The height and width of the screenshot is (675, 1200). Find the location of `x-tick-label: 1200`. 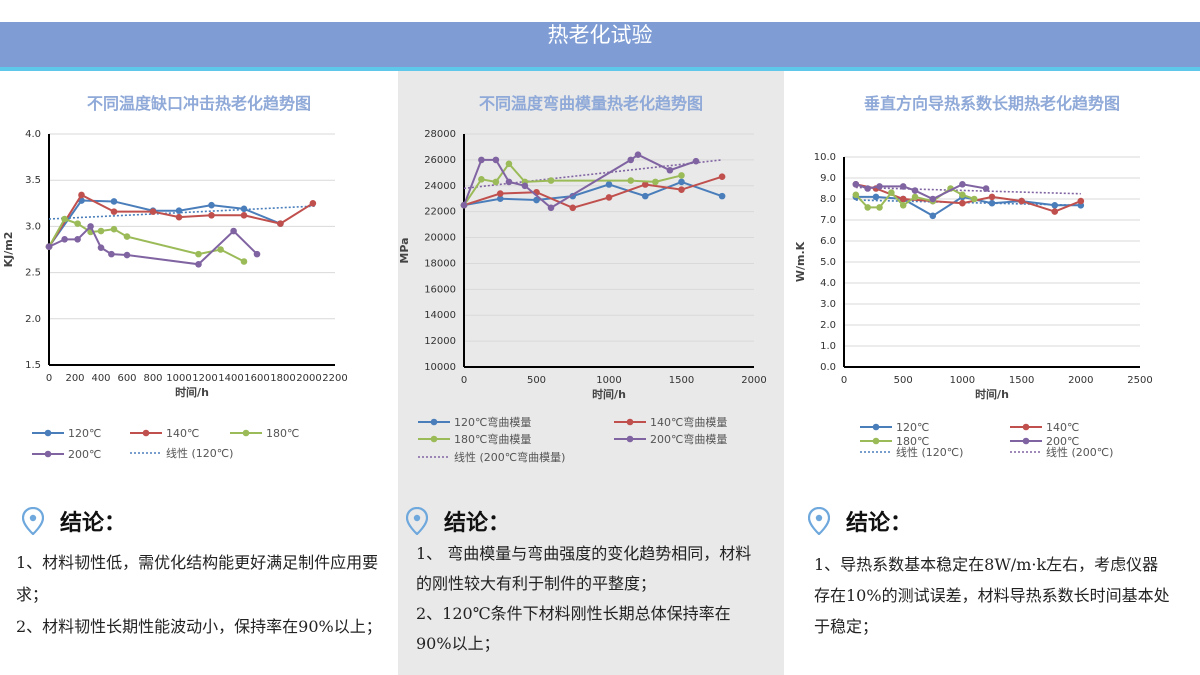

x-tick-label: 1200 is located at coordinates (204, 378).